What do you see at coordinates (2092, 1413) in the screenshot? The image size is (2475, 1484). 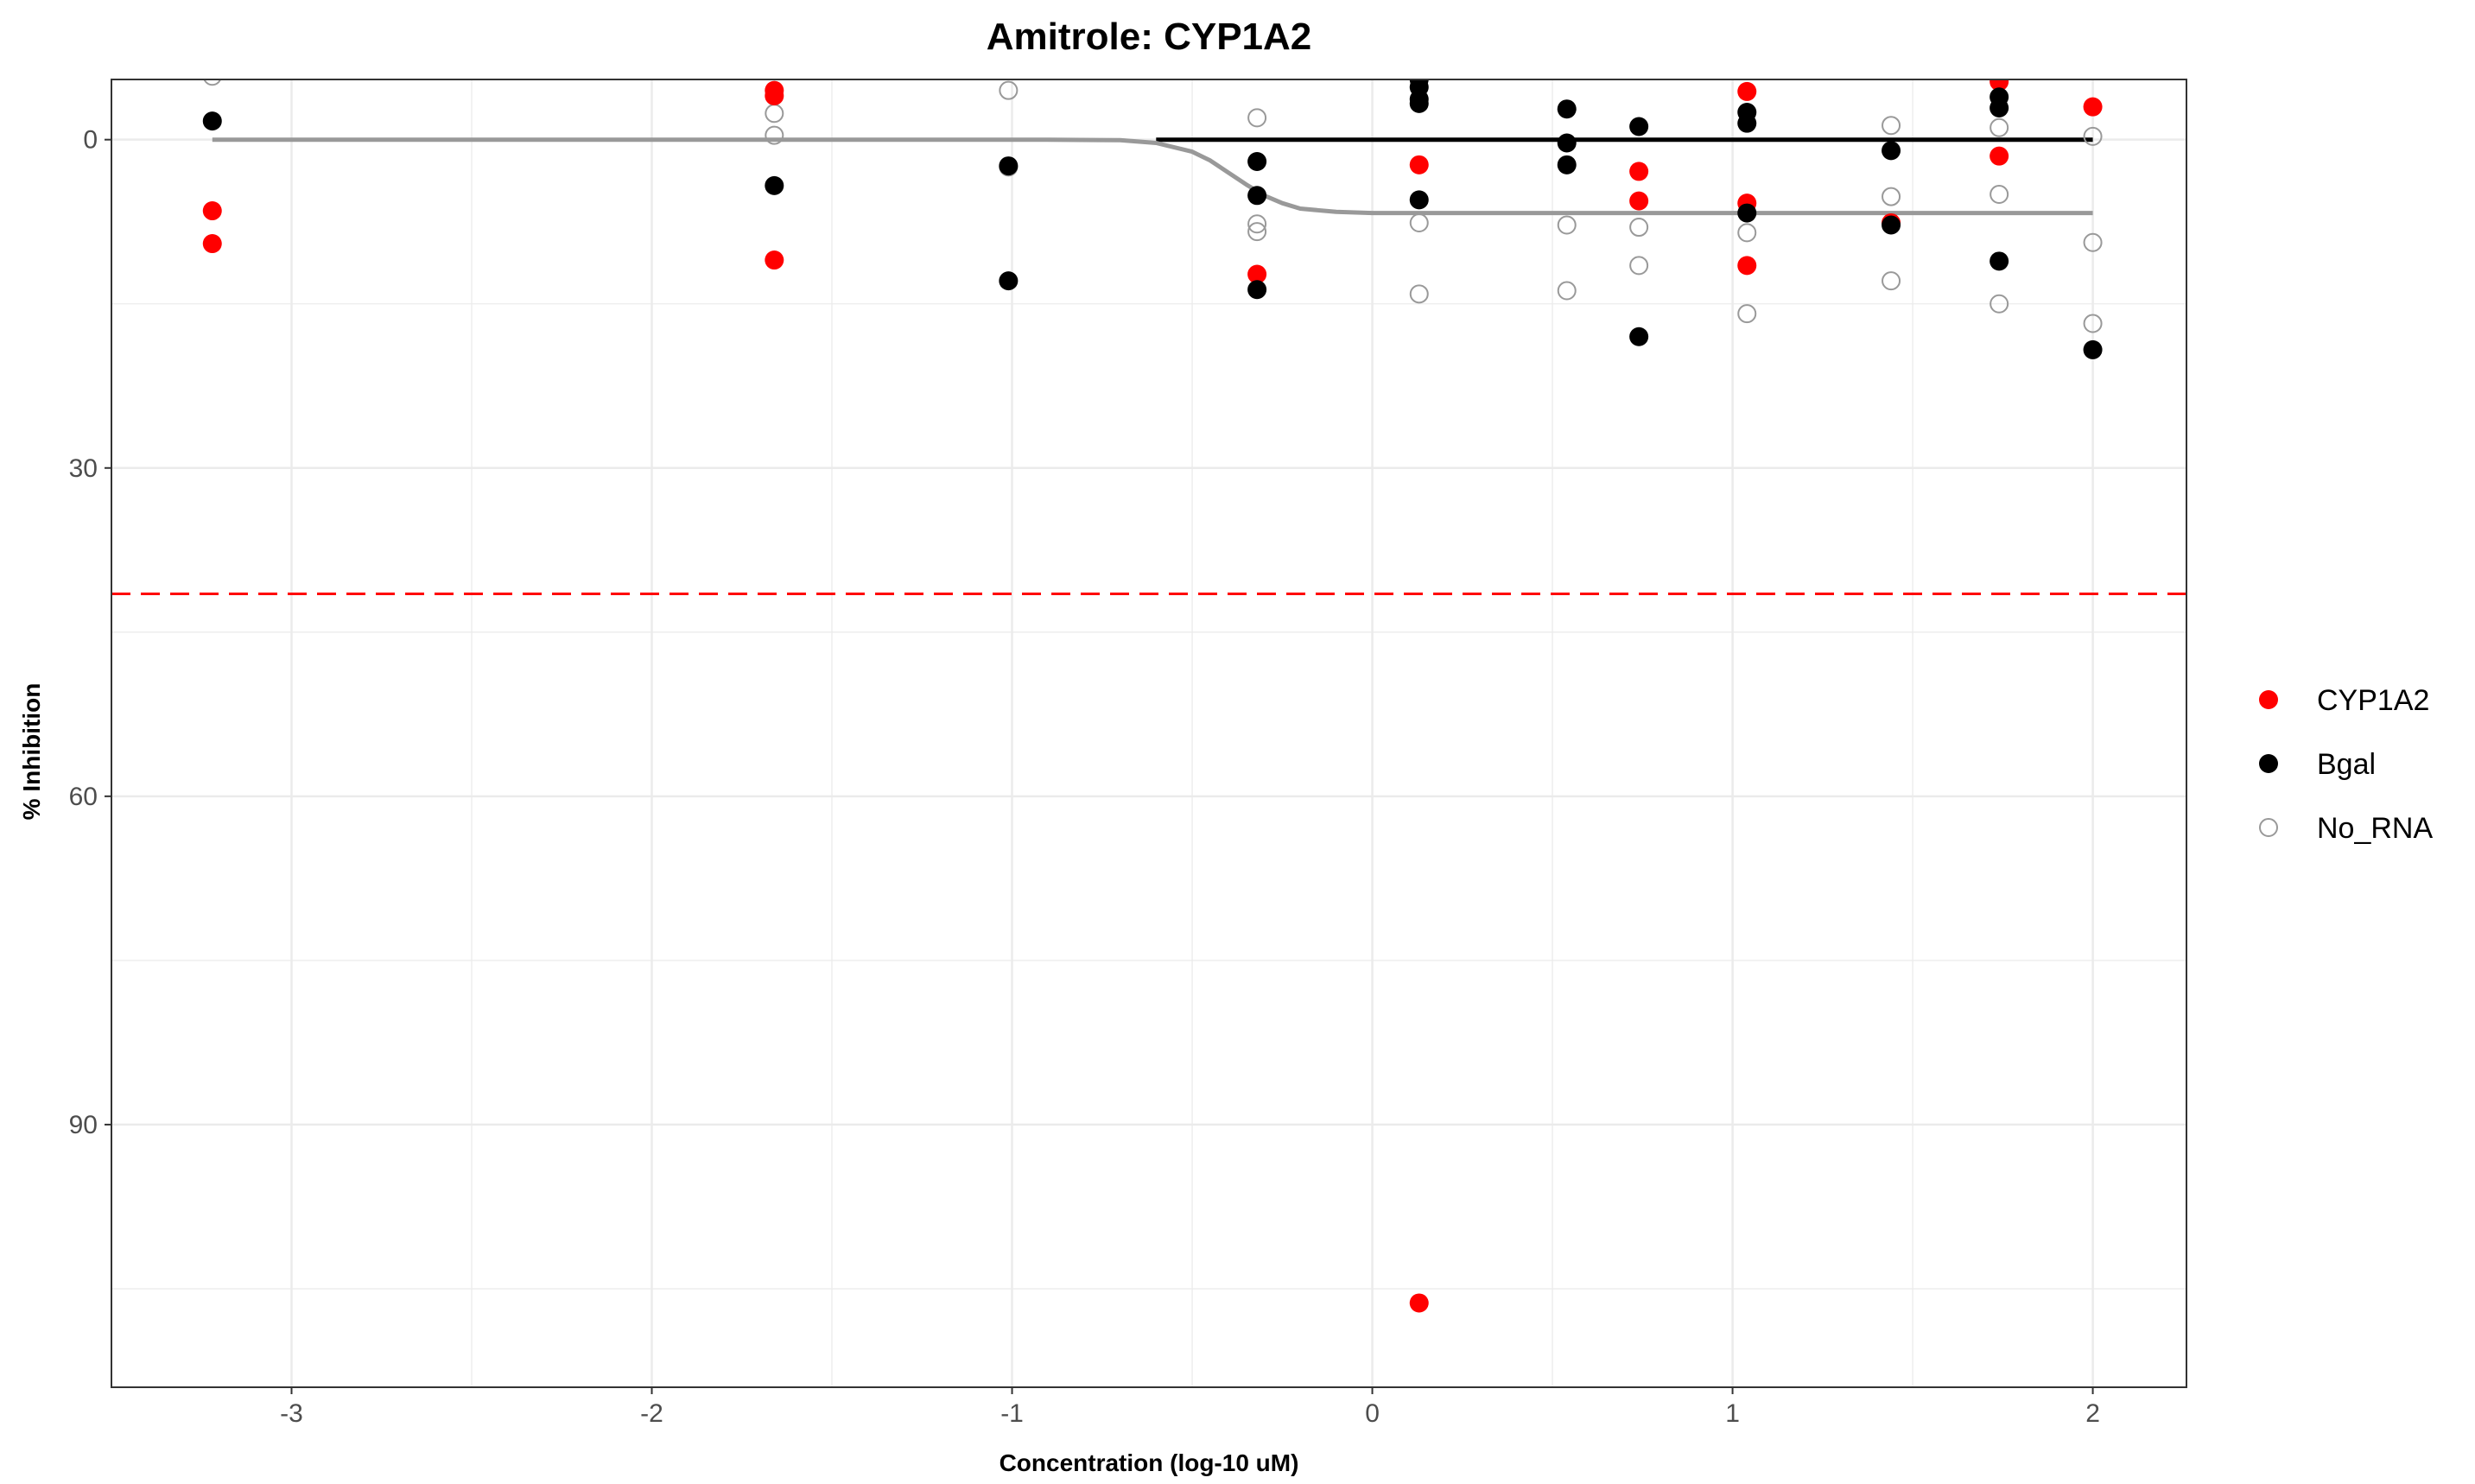 I see `x-tick-label: 2` at bounding box center [2092, 1413].